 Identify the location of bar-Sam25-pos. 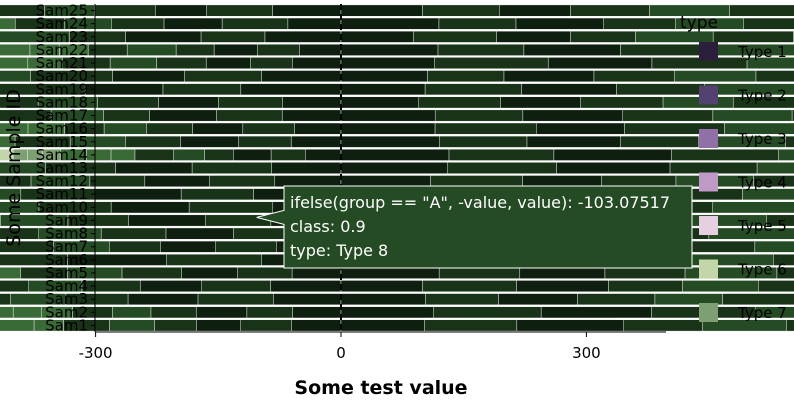
(567, 10).